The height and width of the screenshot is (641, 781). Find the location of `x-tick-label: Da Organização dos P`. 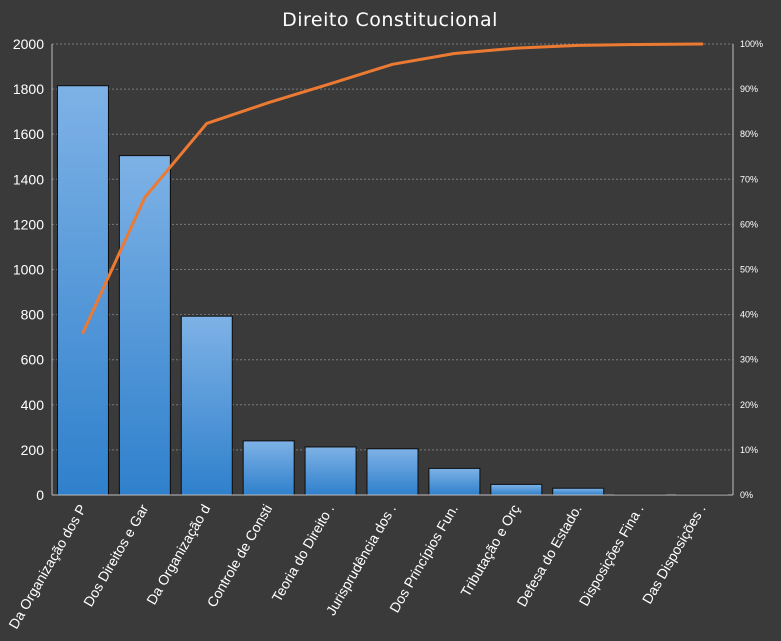

x-tick-label: Da Organização dos P is located at coordinates (47, 567).